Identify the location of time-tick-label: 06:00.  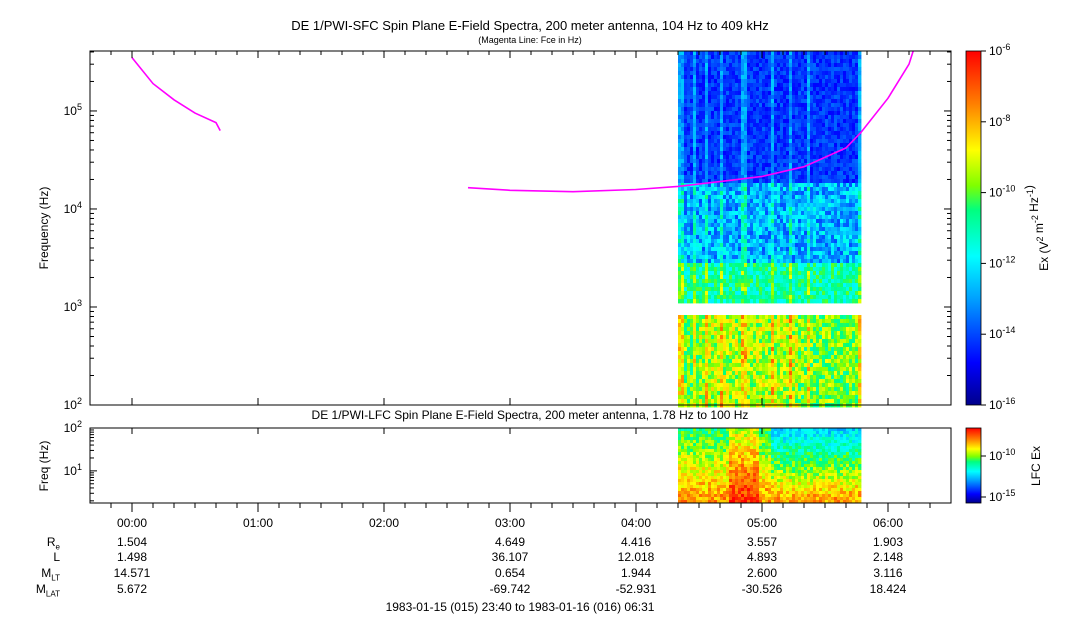
(888, 523).